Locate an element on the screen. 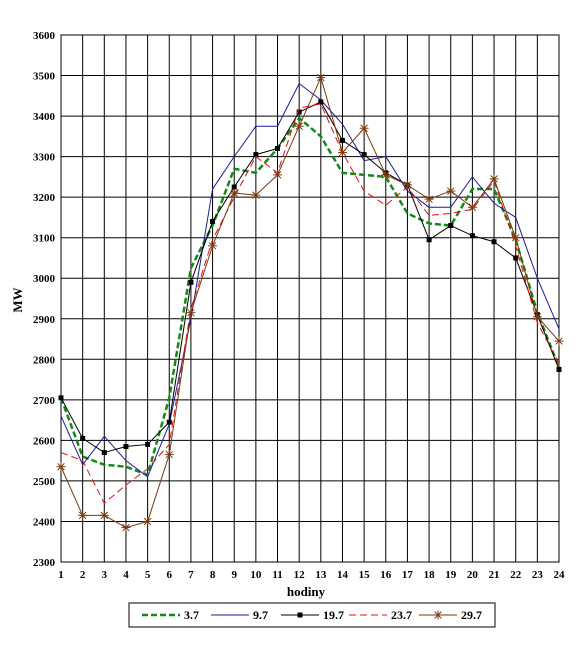 The width and height of the screenshot is (582, 650). y-tick-label: 2800 is located at coordinates (44, 360).